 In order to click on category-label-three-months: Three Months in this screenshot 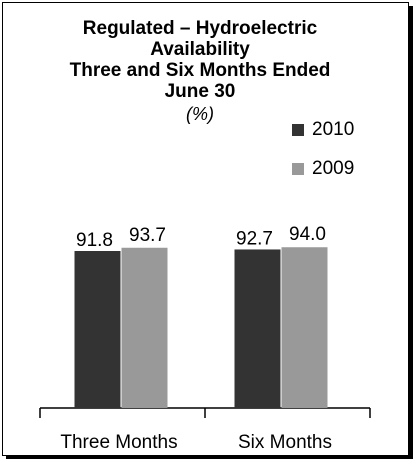, I will do `click(118, 442)`.